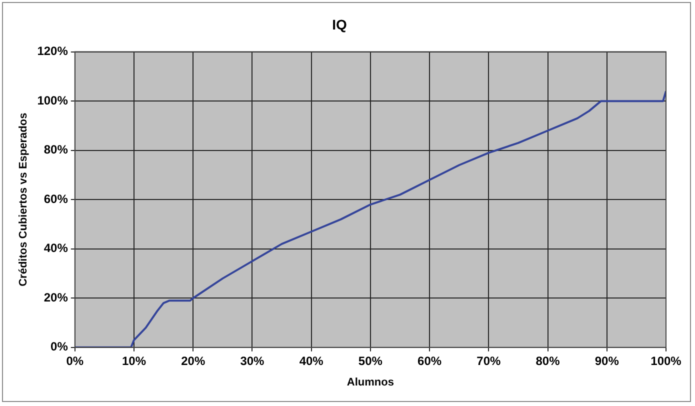 The width and height of the screenshot is (695, 406). Describe the element at coordinates (75, 361) in the screenshot. I see `x-tick-label: 0%` at that location.